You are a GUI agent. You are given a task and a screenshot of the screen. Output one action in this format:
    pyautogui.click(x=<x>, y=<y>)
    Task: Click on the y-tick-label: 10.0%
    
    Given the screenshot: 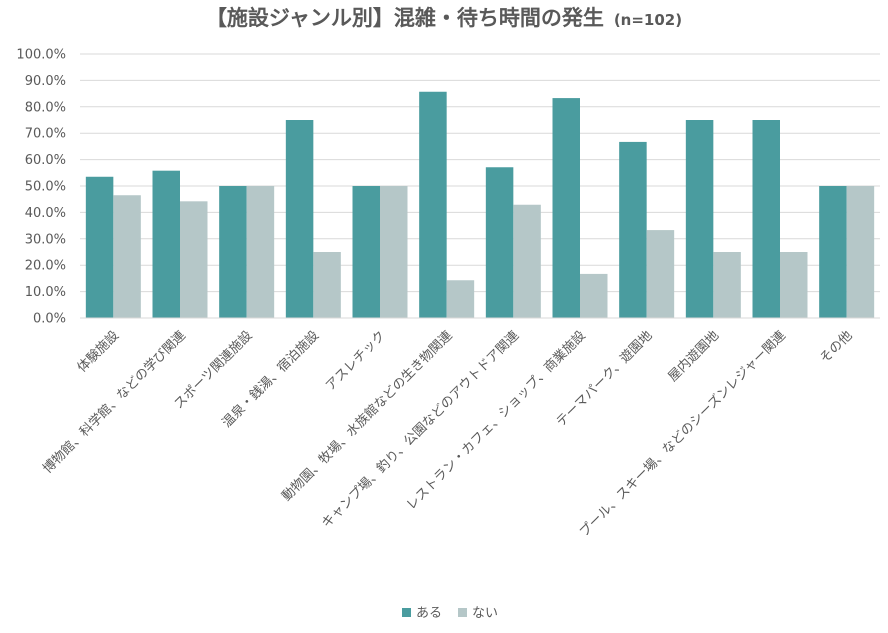 What is the action you would take?
    pyautogui.click(x=45, y=292)
    